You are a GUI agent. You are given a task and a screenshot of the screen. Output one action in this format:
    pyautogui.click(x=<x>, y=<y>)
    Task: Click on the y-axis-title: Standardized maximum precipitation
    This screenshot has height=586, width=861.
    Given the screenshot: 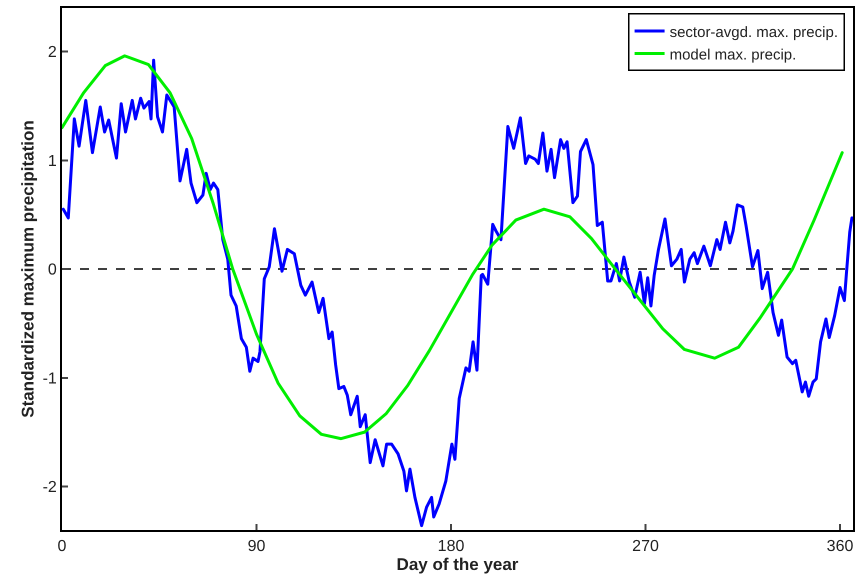 What is the action you would take?
    pyautogui.click(x=28, y=269)
    